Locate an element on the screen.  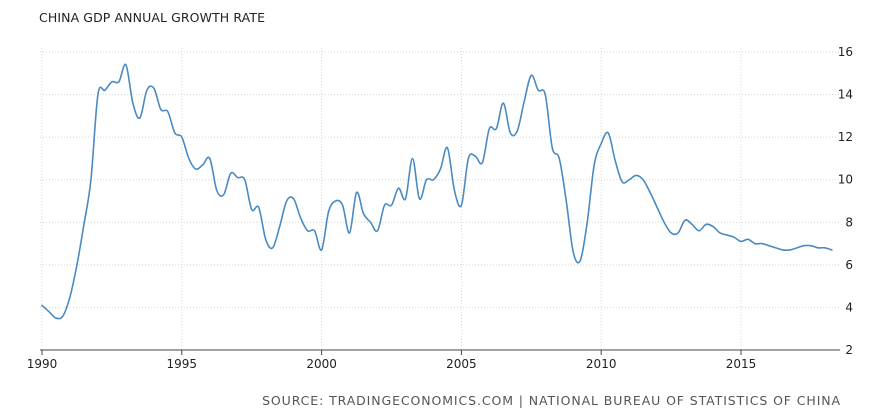
x-tick-label: 2015 is located at coordinates (741, 364).